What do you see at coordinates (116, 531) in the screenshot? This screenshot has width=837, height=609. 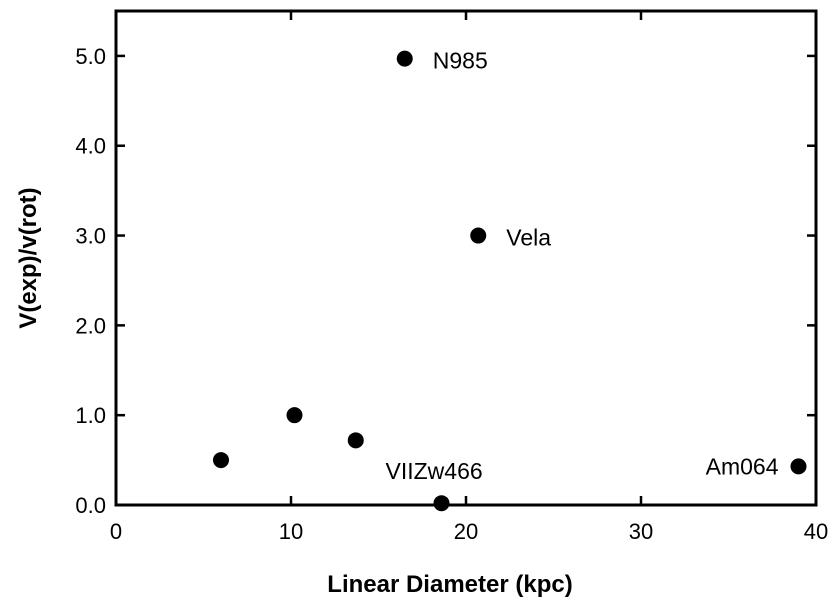 I see `x-tick-label: 0` at bounding box center [116, 531].